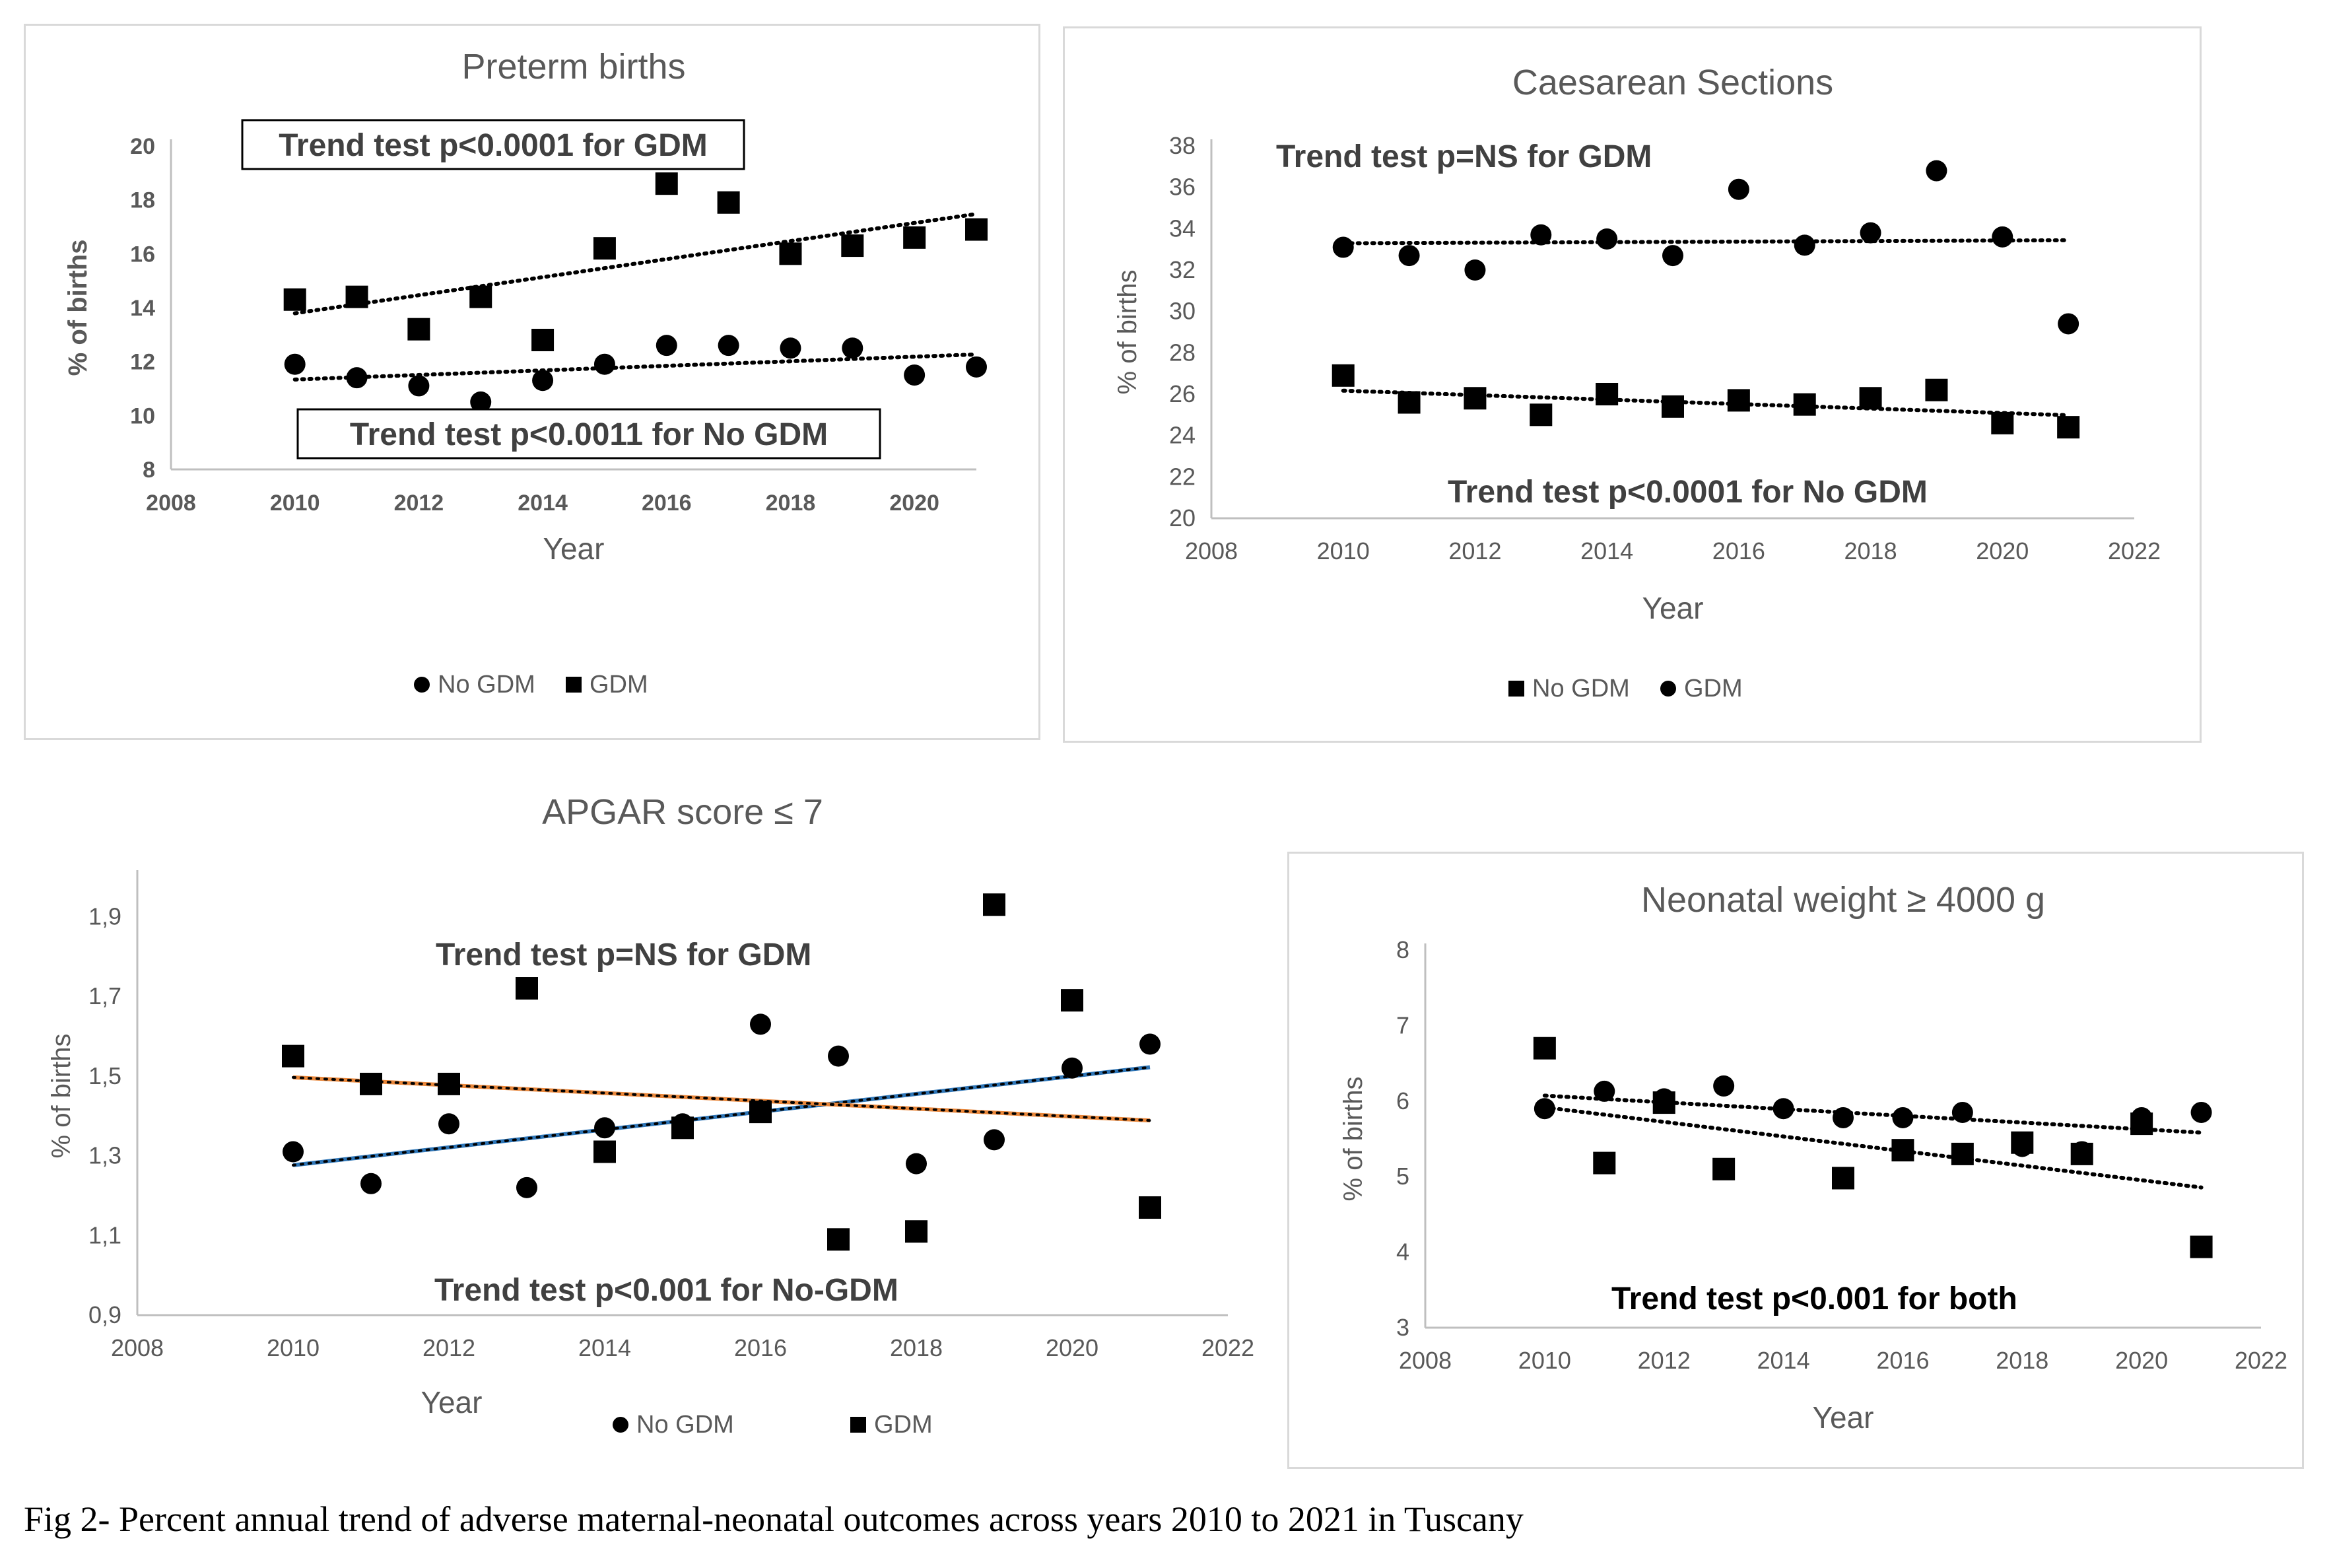 The image size is (2329, 1568). What do you see at coordinates (104, 1234) in the screenshot?
I see `y-tick-label: 1,1` at bounding box center [104, 1234].